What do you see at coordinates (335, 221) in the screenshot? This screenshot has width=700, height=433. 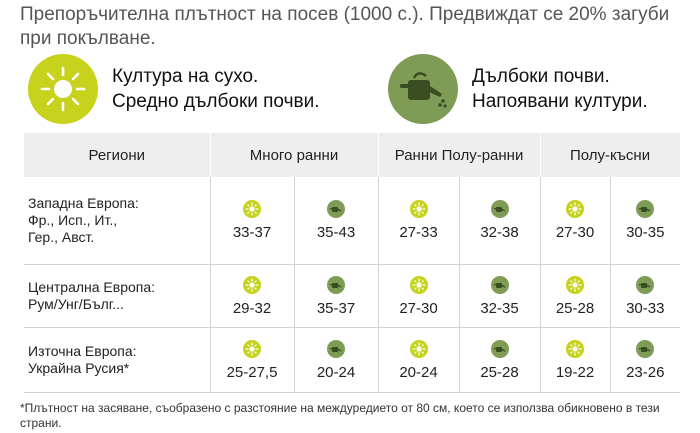 I see `value-cell-wet: 35-43` at bounding box center [335, 221].